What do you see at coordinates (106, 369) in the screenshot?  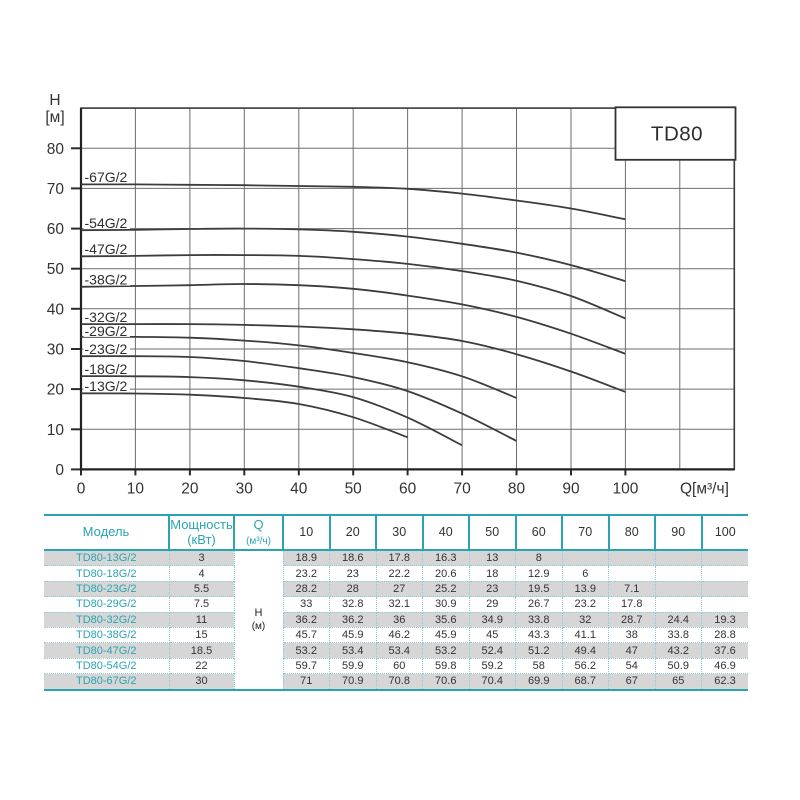 I see `svg-text: -18G/2` at bounding box center [106, 369].